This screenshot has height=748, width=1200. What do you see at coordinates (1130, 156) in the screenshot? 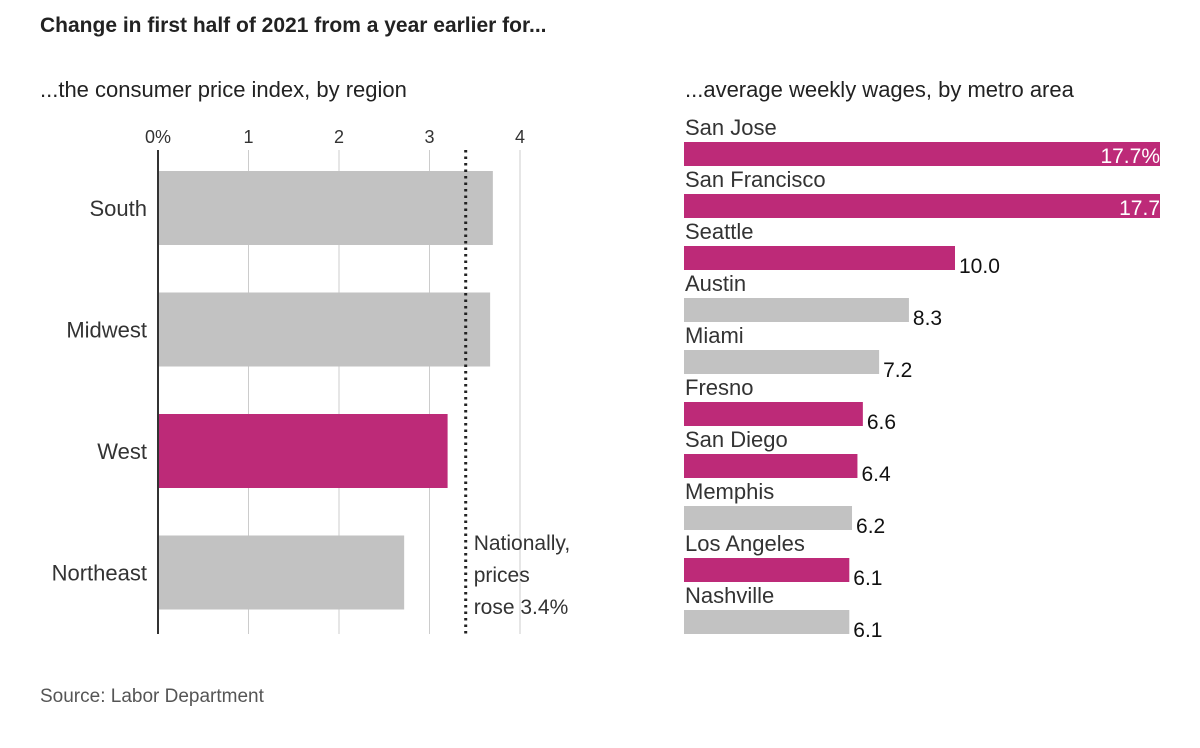
I see `wage-value-label: 17.7%` at bounding box center [1130, 156].